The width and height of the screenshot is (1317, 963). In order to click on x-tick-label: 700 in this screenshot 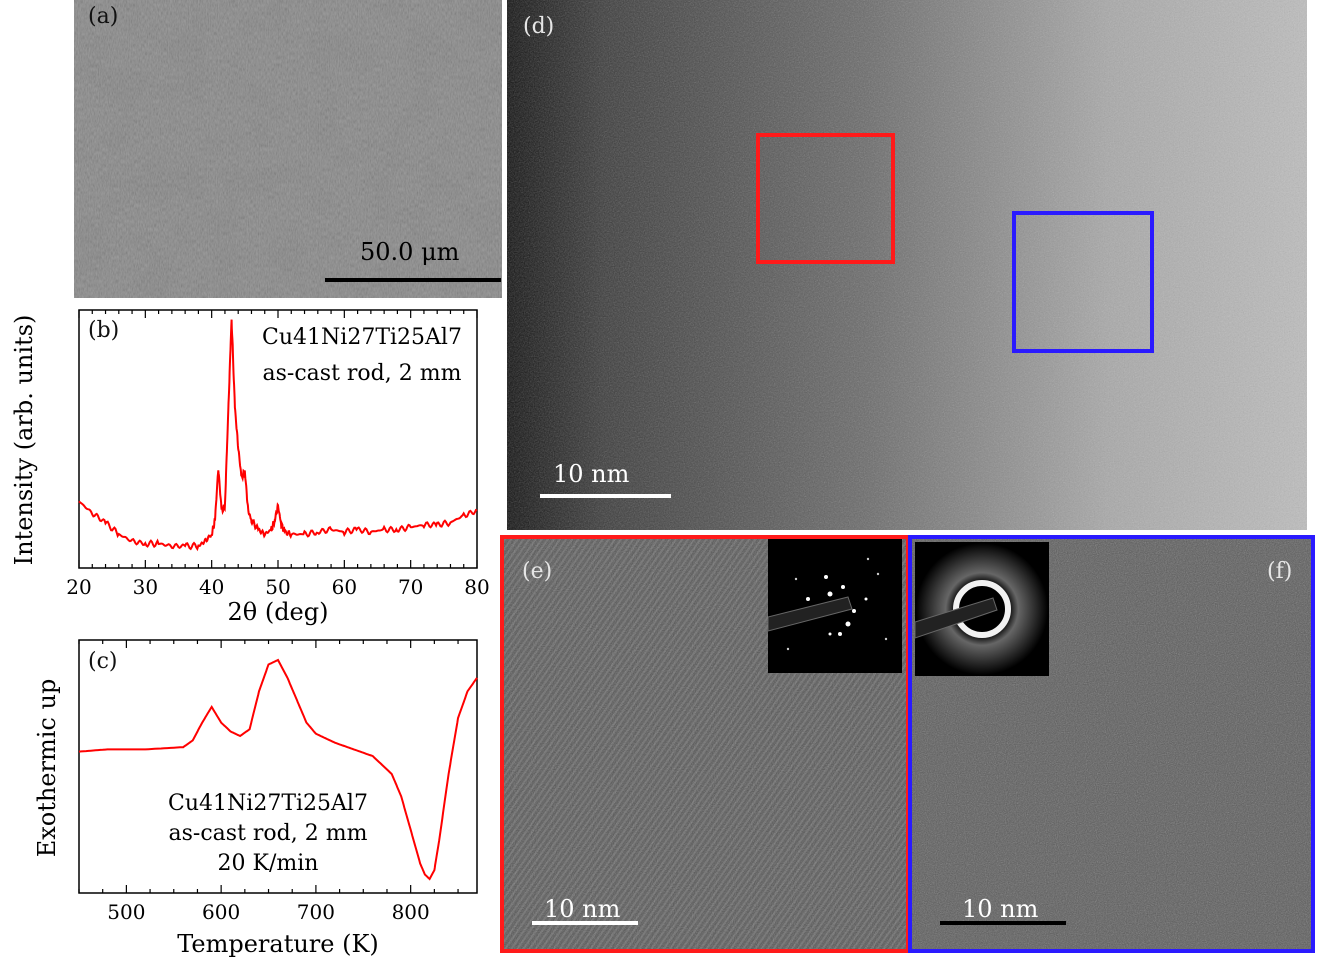, I will do `click(316, 912)`.